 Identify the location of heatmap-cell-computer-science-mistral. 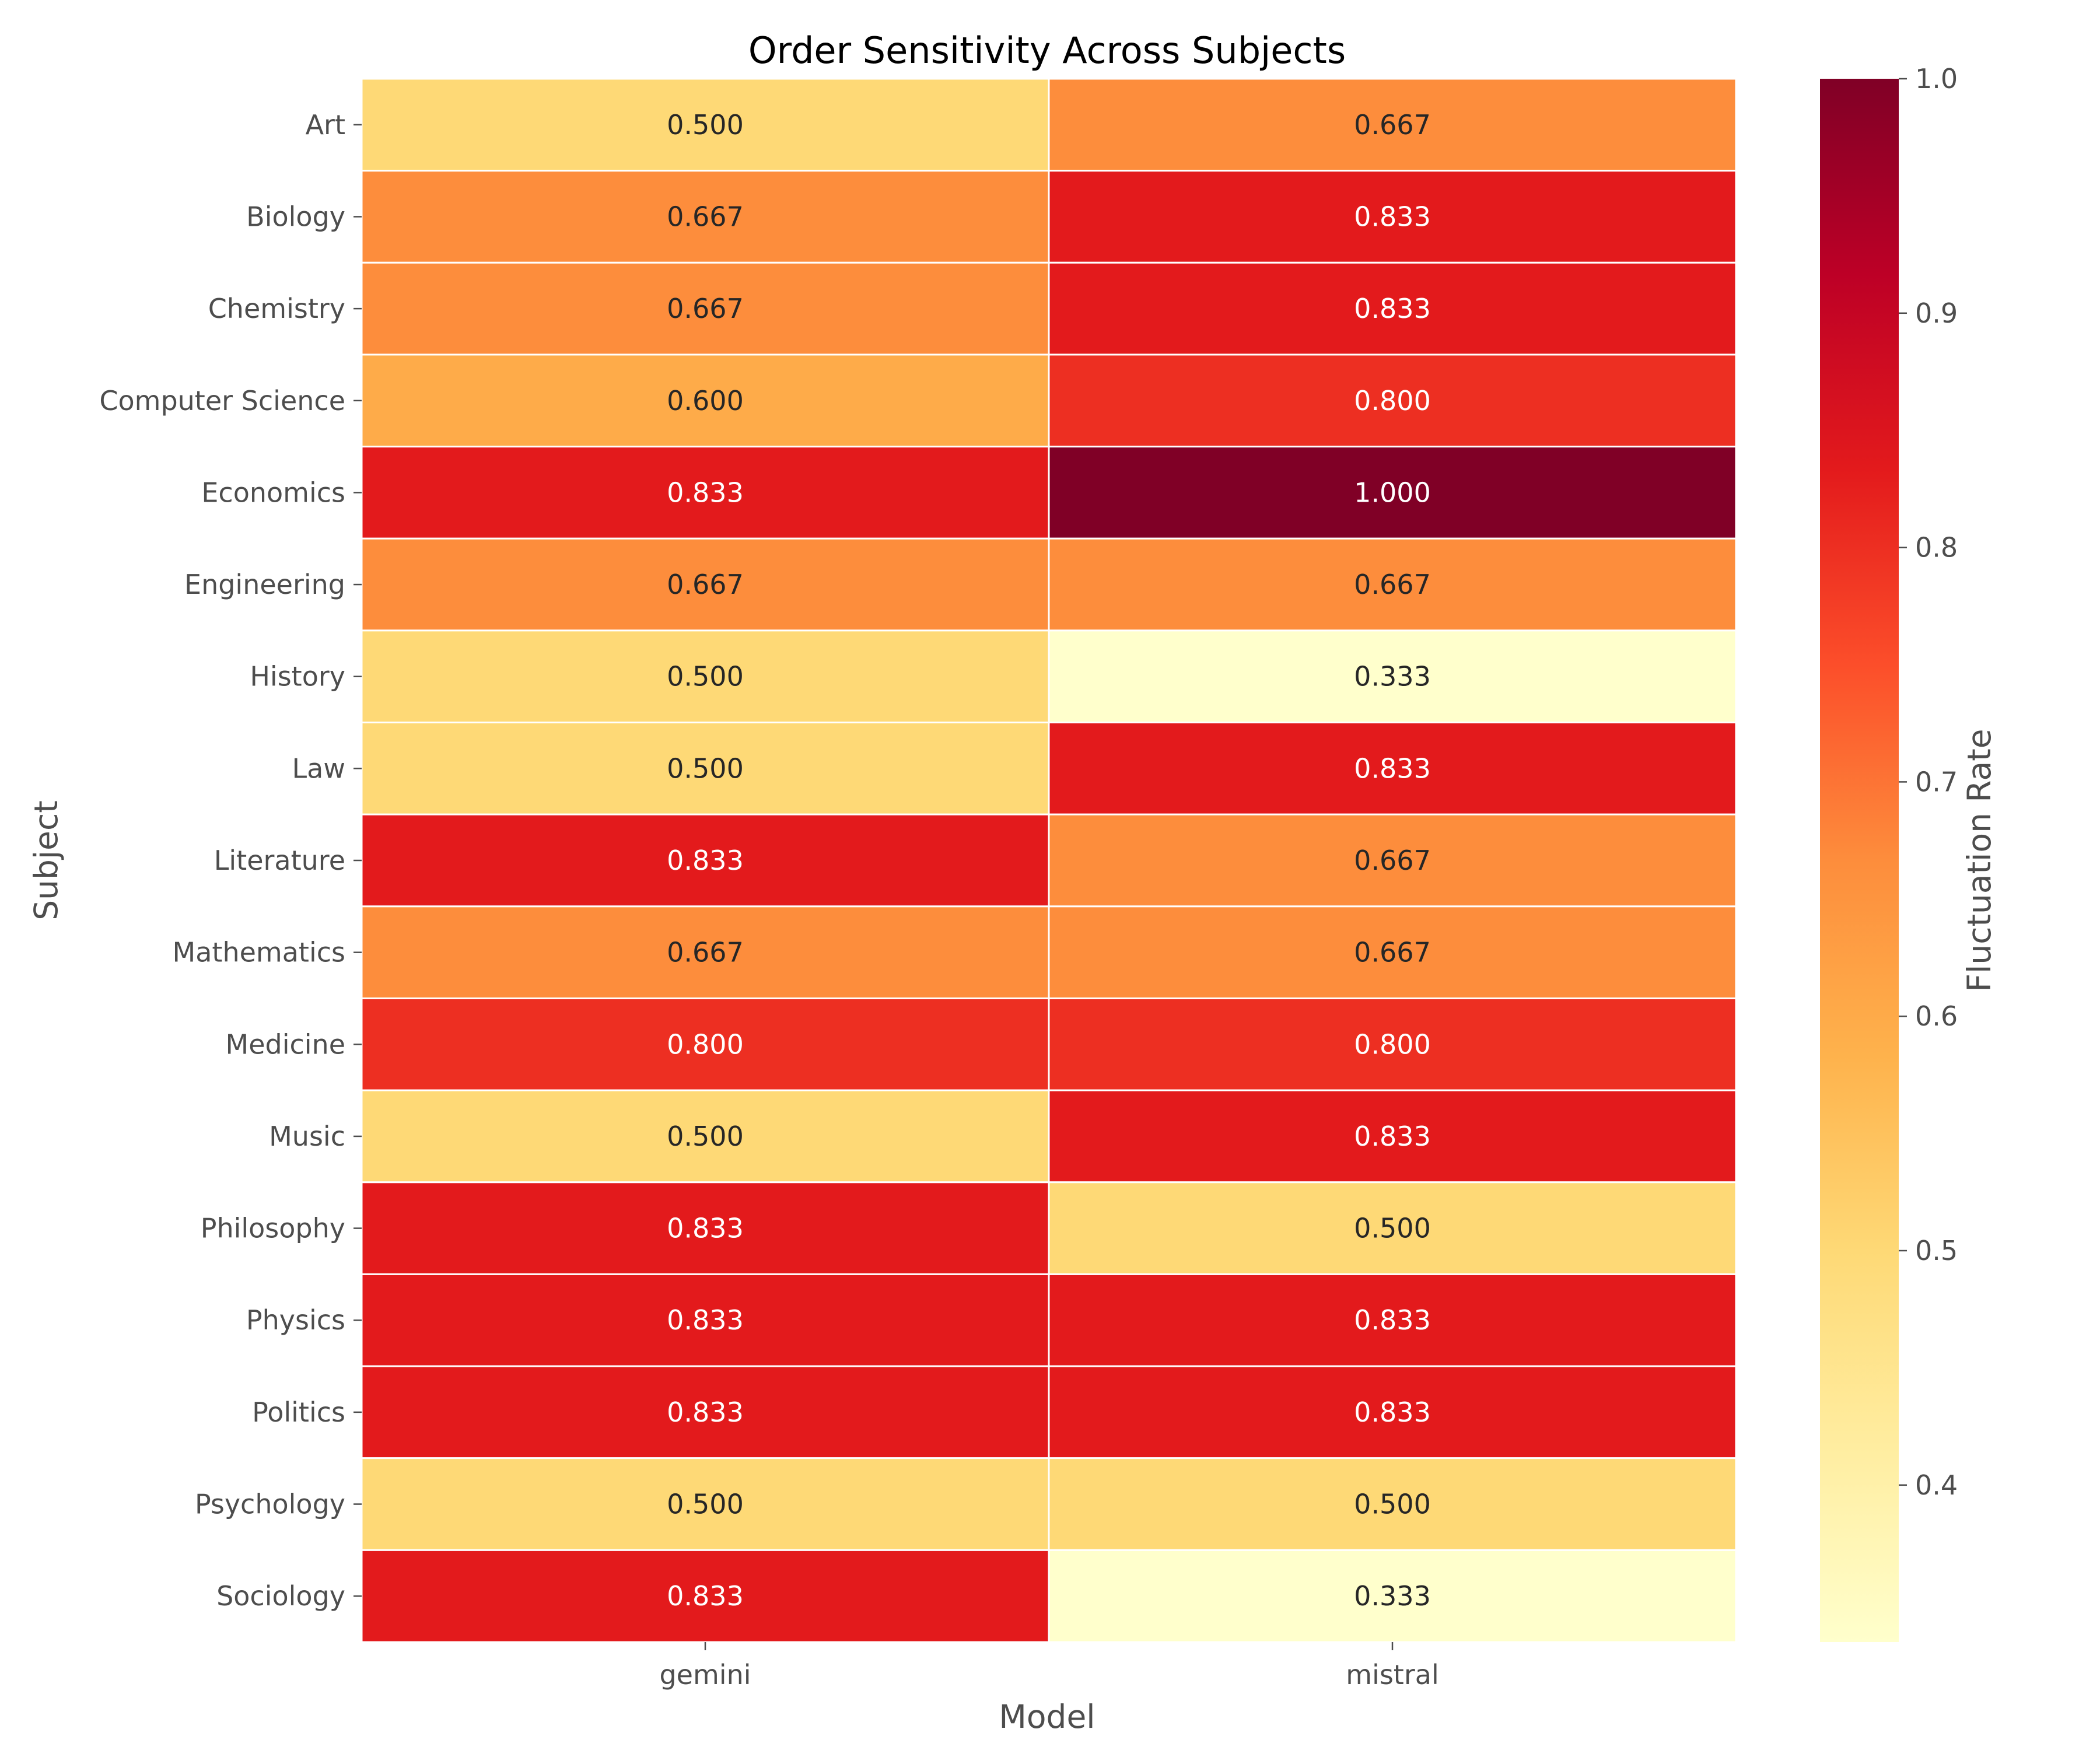
(1392, 401).